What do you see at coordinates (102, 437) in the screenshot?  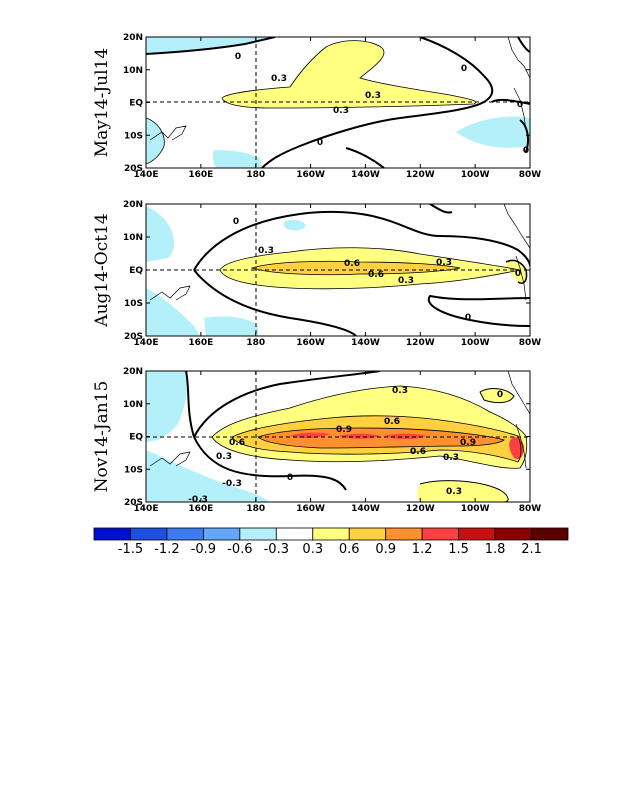 I see `panel-title: Nov14-Jan15` at bounding box center [102, 437].